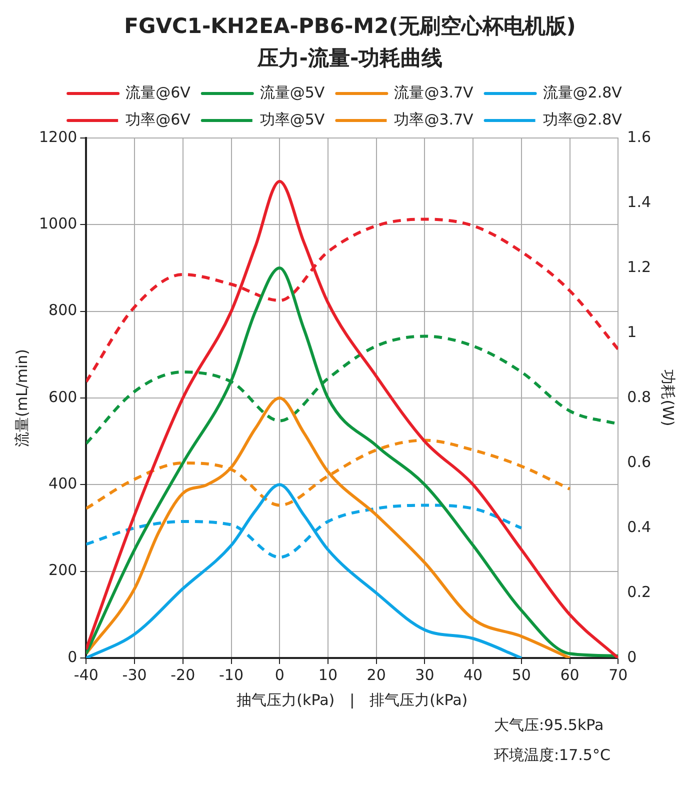 Image resolution: width=700 pixels, height=790 pixels. What do you see at coordinates (58, 137) in the screenshot?
I see `y-tick-label: 1200` at bounding box center [58, 137].